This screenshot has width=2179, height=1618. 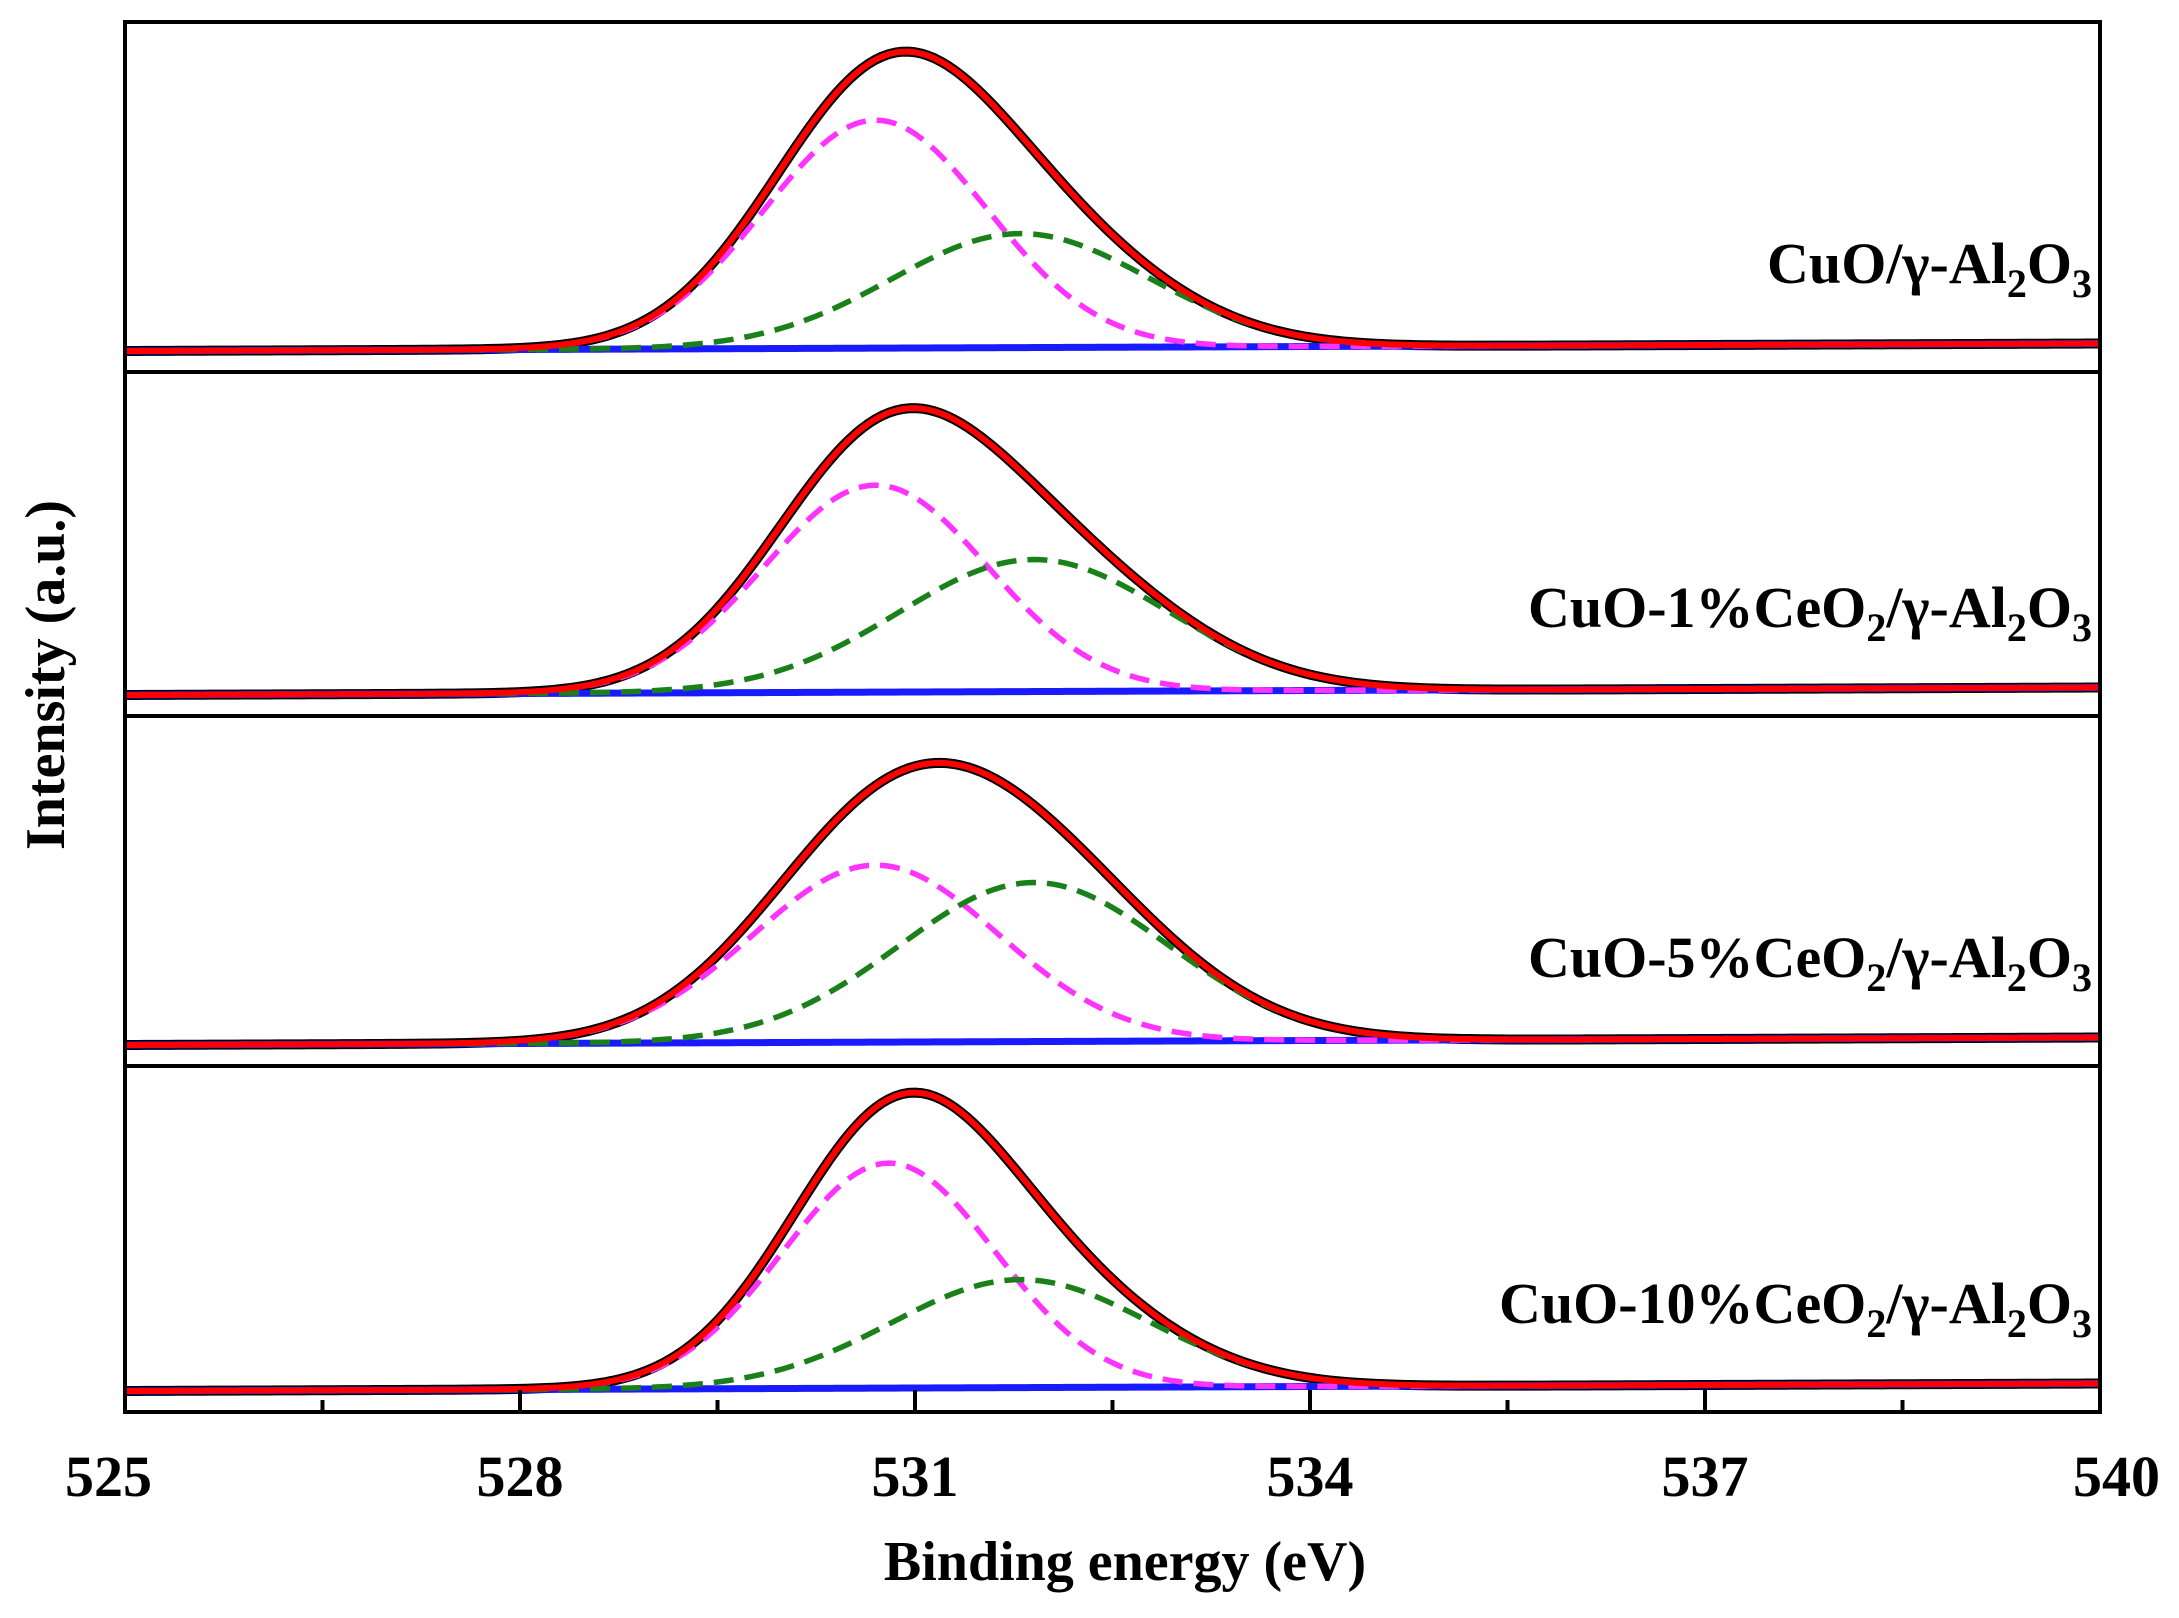 What do you see at coordinates (915, 1476) in the screenshot?
I see `x-tick-label: 531` at bounding box center [915, 1476].